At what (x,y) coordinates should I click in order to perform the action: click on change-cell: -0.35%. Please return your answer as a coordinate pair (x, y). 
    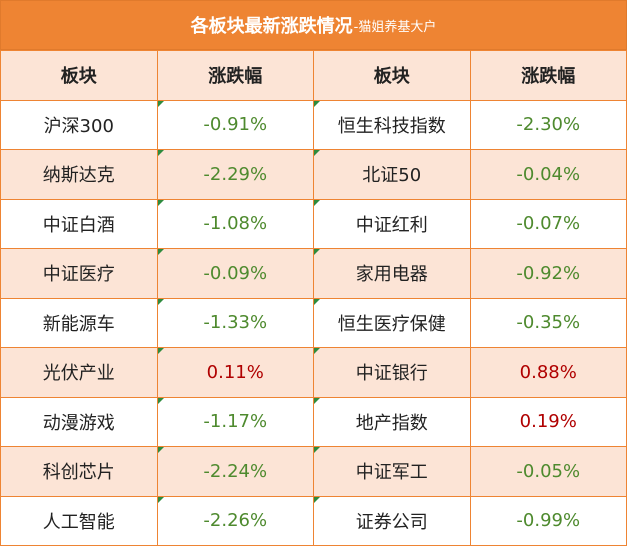
    Looking at the image, I should click on (548, 322).